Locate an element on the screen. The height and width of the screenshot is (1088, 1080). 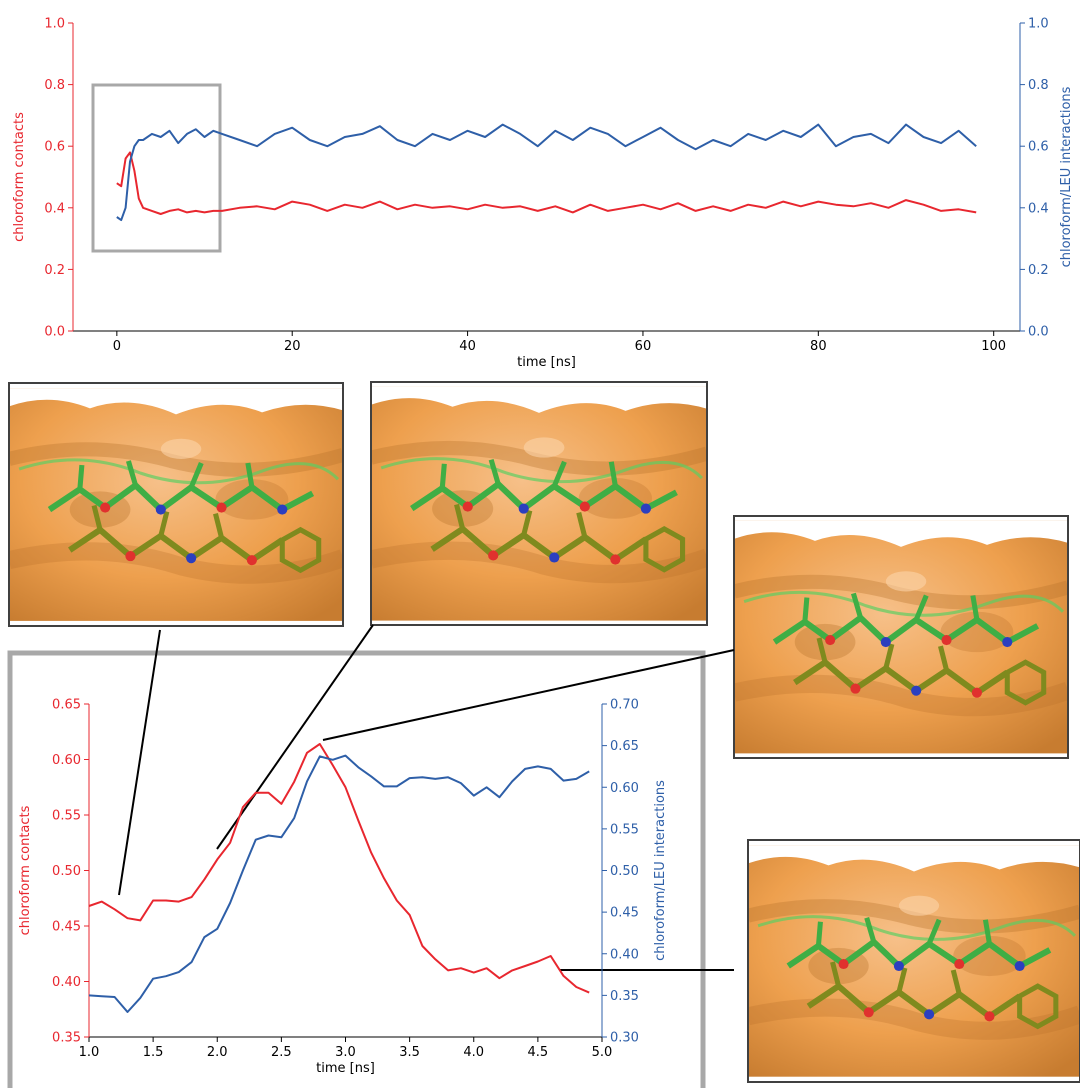
y-right-tick-label: 0.50 is located at coordinates (624, 871).